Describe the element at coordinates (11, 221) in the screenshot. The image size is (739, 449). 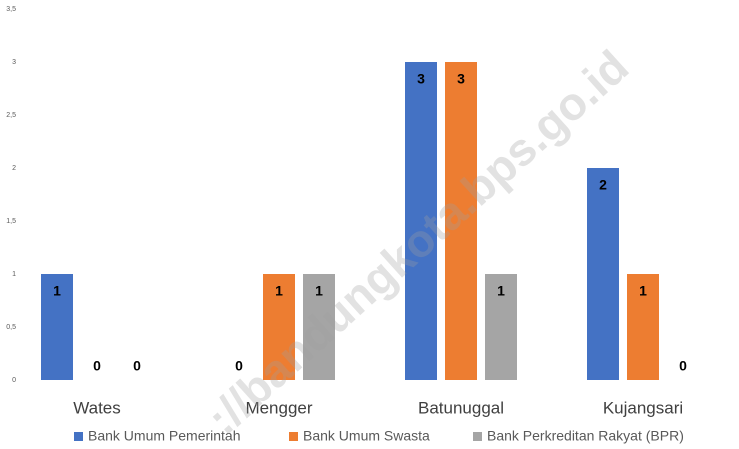
I see `y-tick-label: 1,5` at that location.